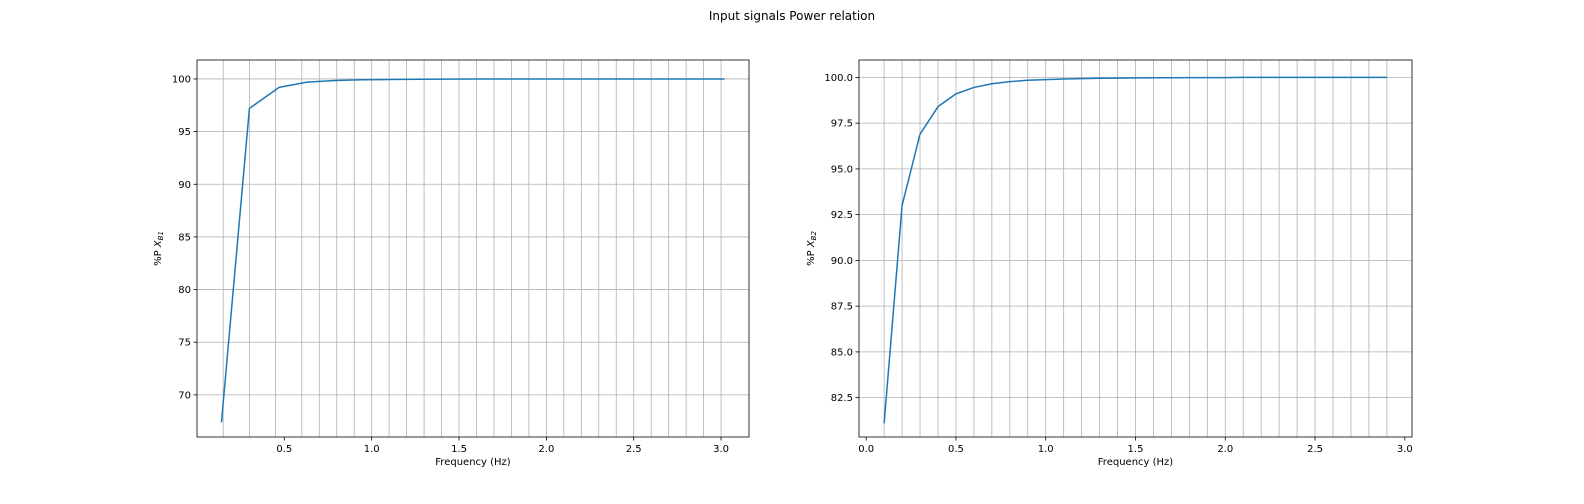  What do you see at coordinates (792, 16) in the screenshot?
I see `figure-suptitle: Input signals Power relation` at bounding box center [792, 16].